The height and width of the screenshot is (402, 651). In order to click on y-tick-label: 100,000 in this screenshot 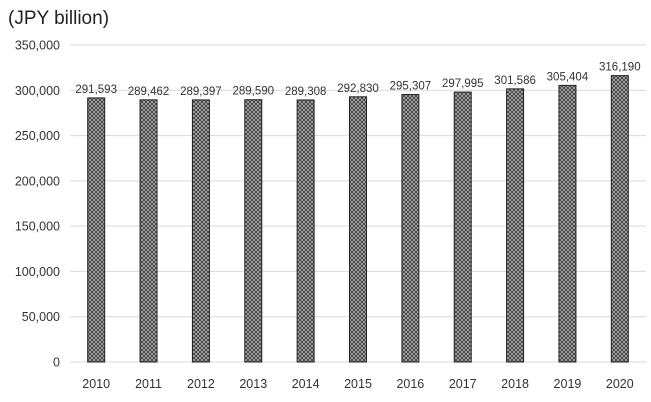, I will do `click(37, 272)`.